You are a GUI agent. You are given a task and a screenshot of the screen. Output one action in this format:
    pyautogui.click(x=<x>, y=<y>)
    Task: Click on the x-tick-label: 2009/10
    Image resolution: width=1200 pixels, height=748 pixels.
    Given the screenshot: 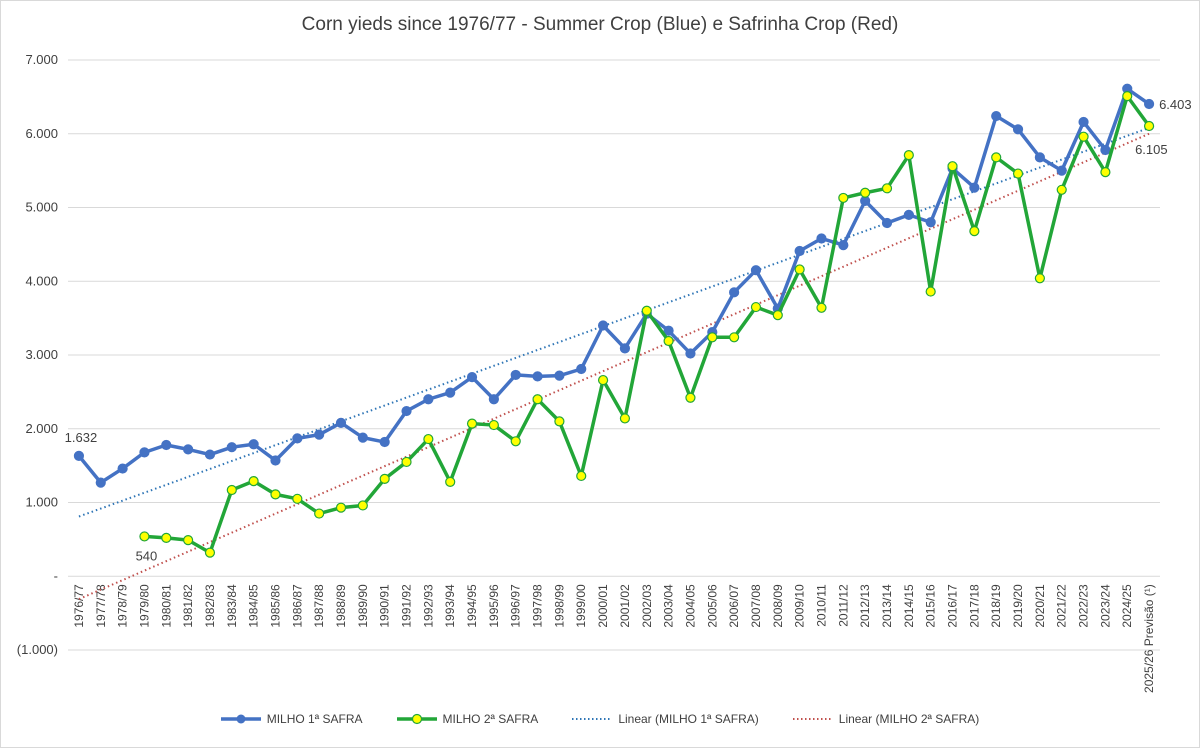 What is the action you would take?
    pyautogui.click(x=800, y=606)
    